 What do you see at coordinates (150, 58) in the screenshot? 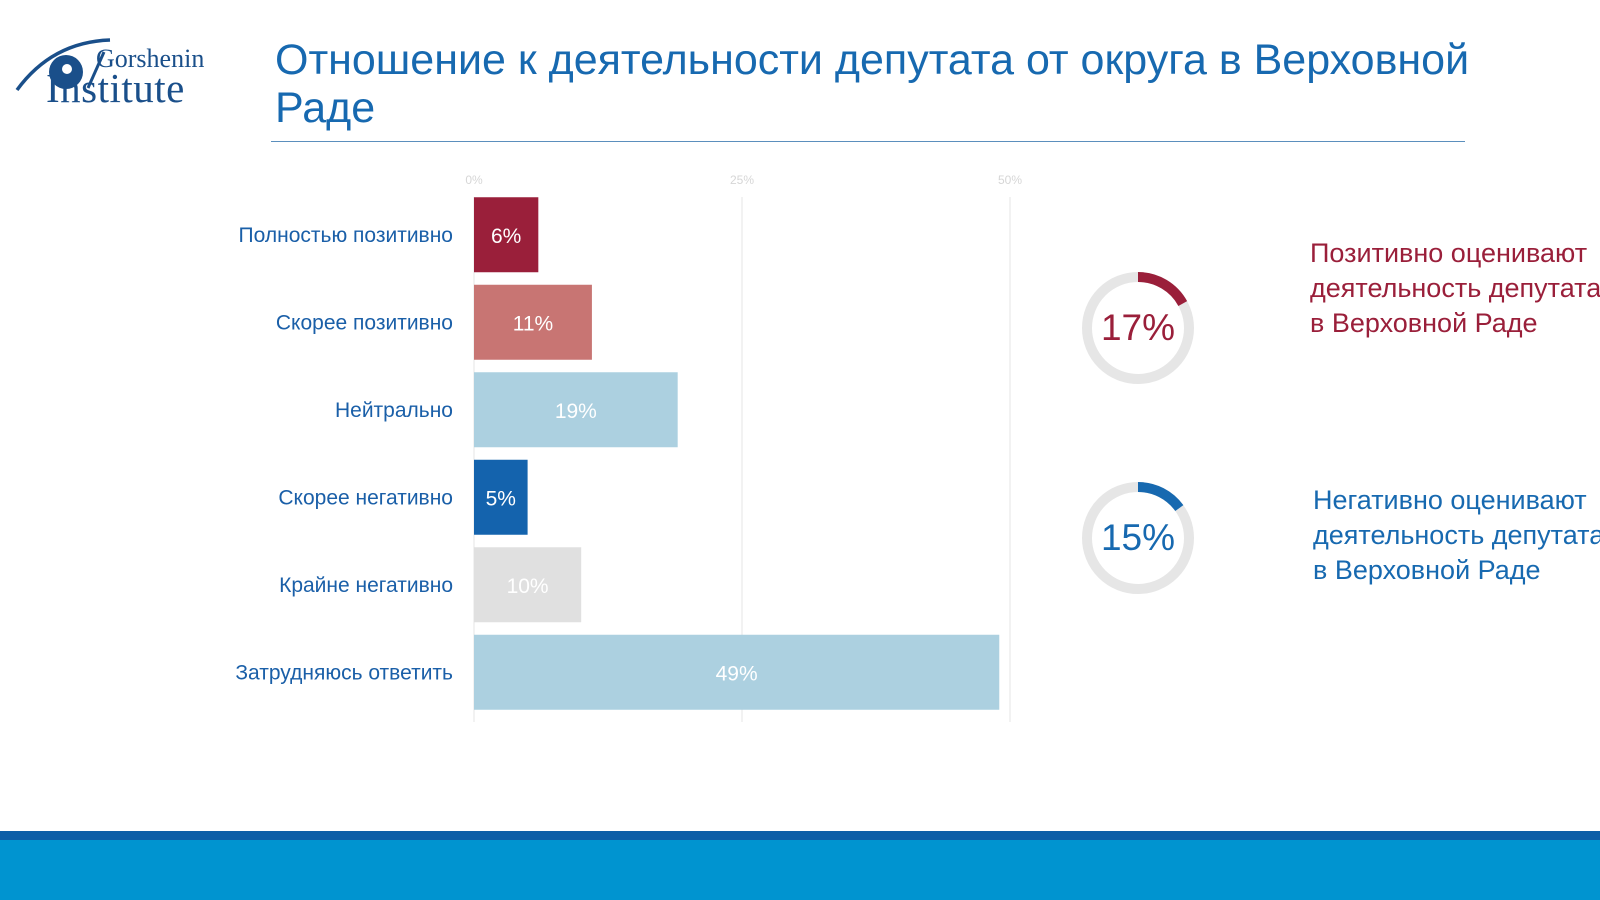
I see `logo-text-gorshenin: Gorshenin` at bounding box center [150, 58].